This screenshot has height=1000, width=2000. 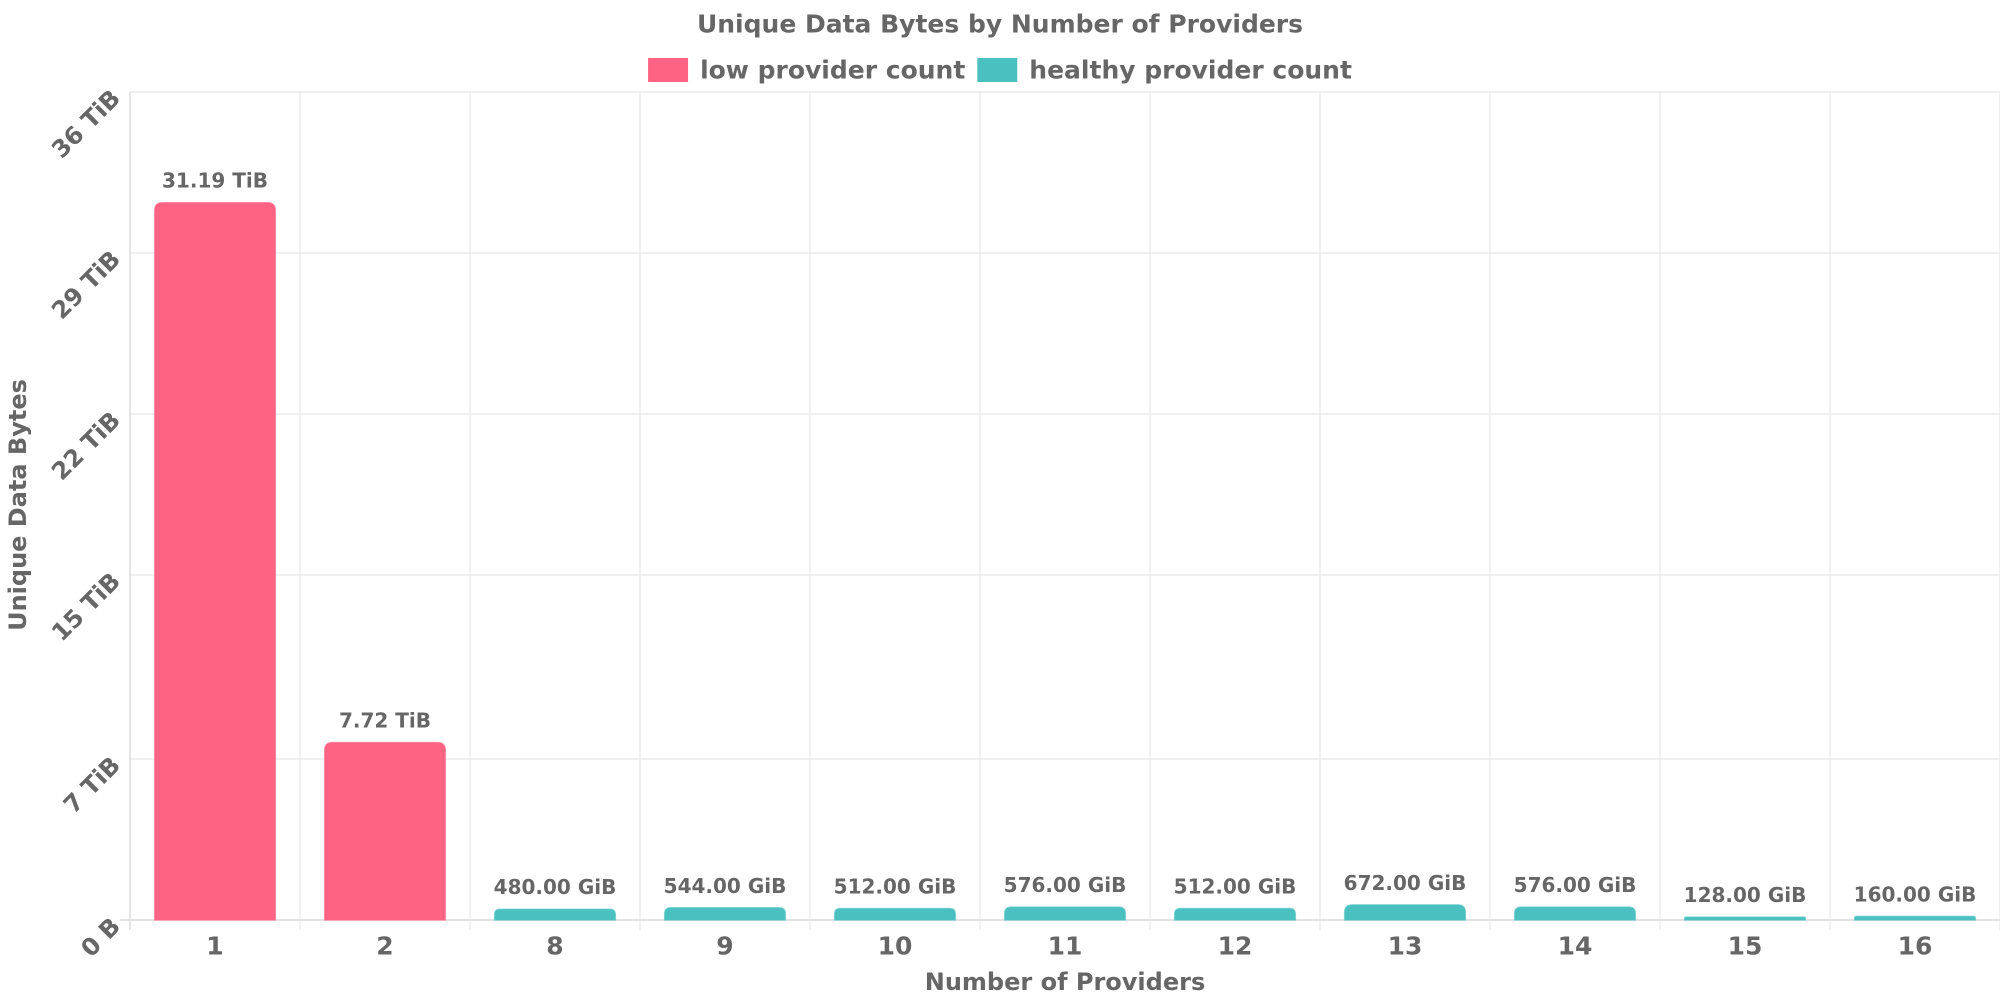 What do you see at coordinates (1065, 885) in the screenshot?
I see `data-label-11: 576.00 GiB` at bounding box center [1065, 885].